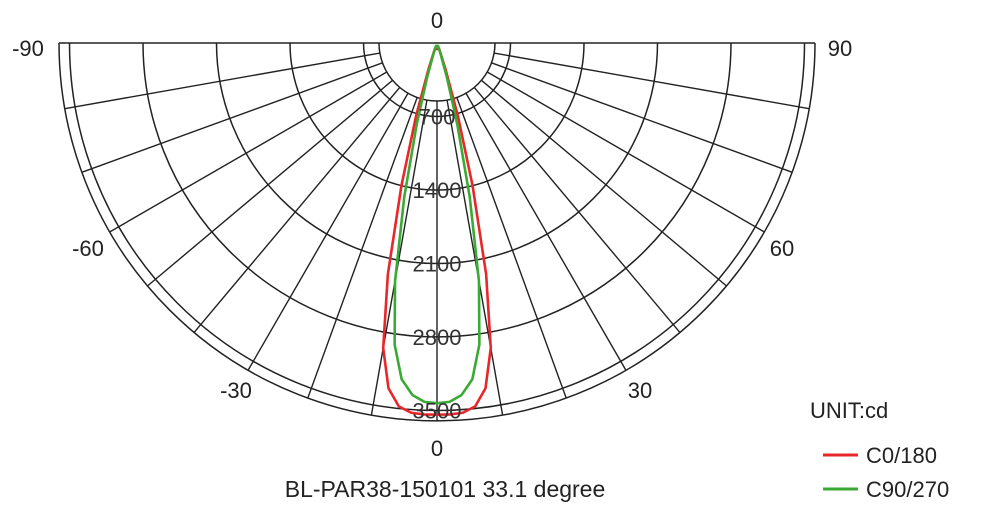  What do you see at coordinates (840, 48) in the screenshot?
I see `angle-label-right-end: 90` at bounding box center [840, 48].